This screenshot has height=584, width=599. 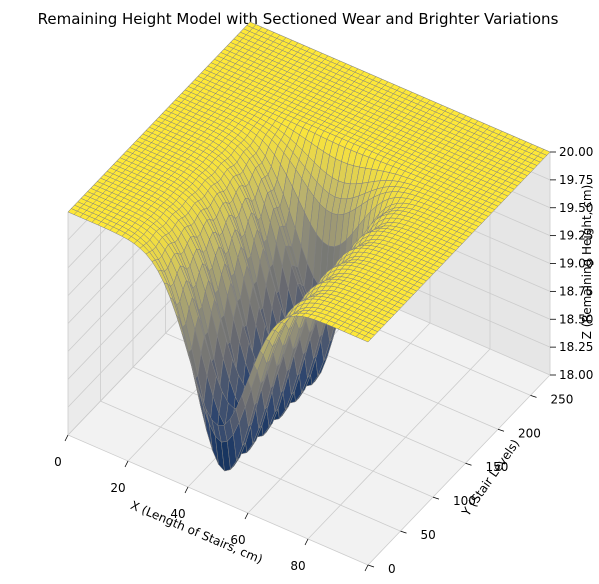 What do you see at coordinates (576, 347) in the screenshot?
I see `z-tick-label: 18.25` at bounding box center [576, 347].